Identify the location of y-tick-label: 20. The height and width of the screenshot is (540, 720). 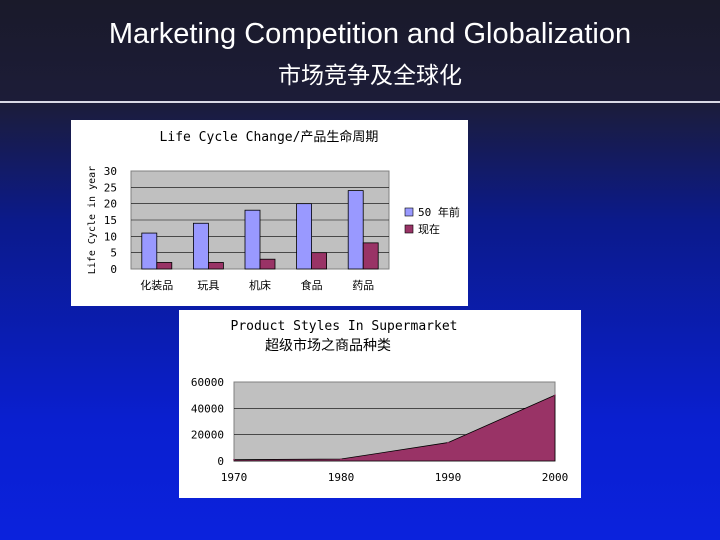
(110, 204).